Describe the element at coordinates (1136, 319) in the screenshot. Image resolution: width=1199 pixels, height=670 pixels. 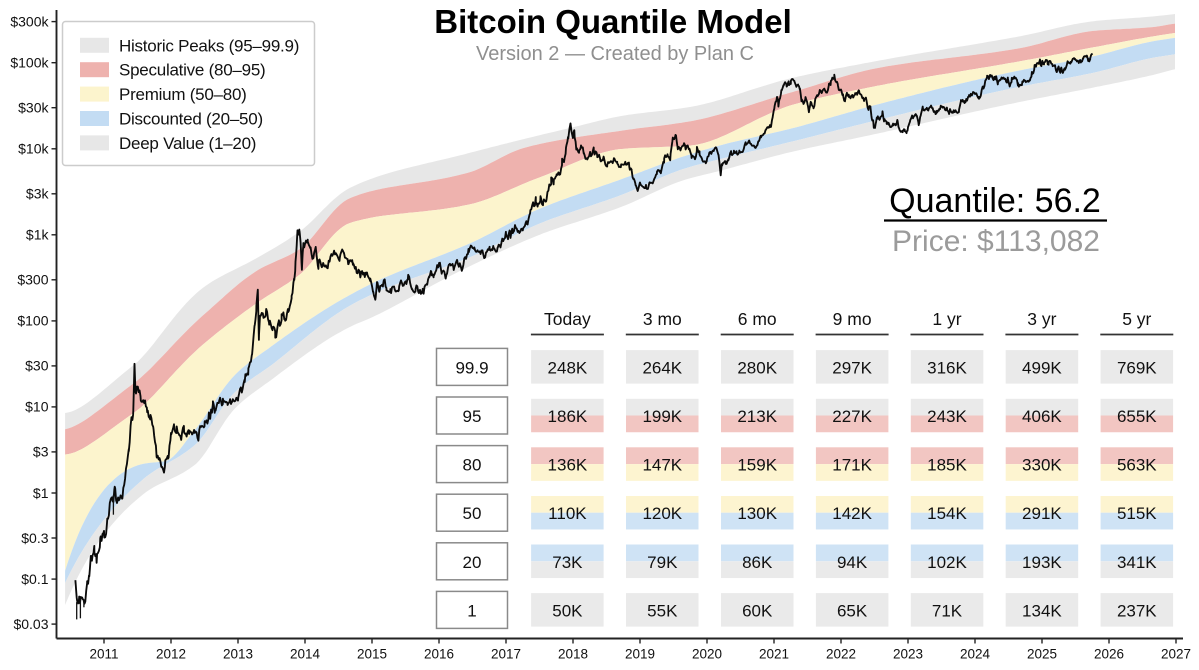
I see `svg-text: 5 yr` at that location.